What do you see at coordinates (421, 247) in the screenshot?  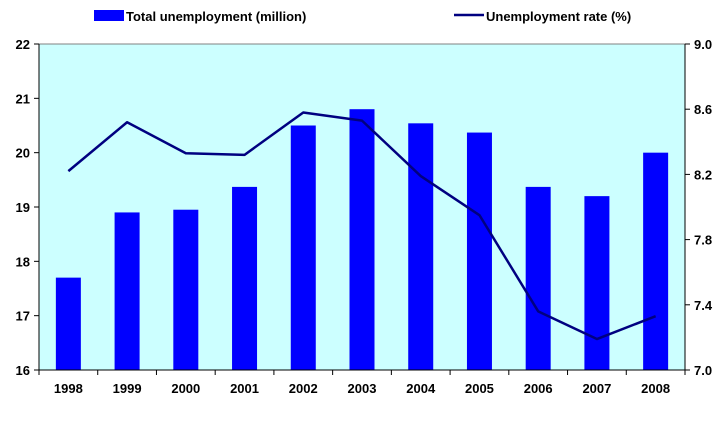 I see `bar-2004` at bounding box center [421, 247].